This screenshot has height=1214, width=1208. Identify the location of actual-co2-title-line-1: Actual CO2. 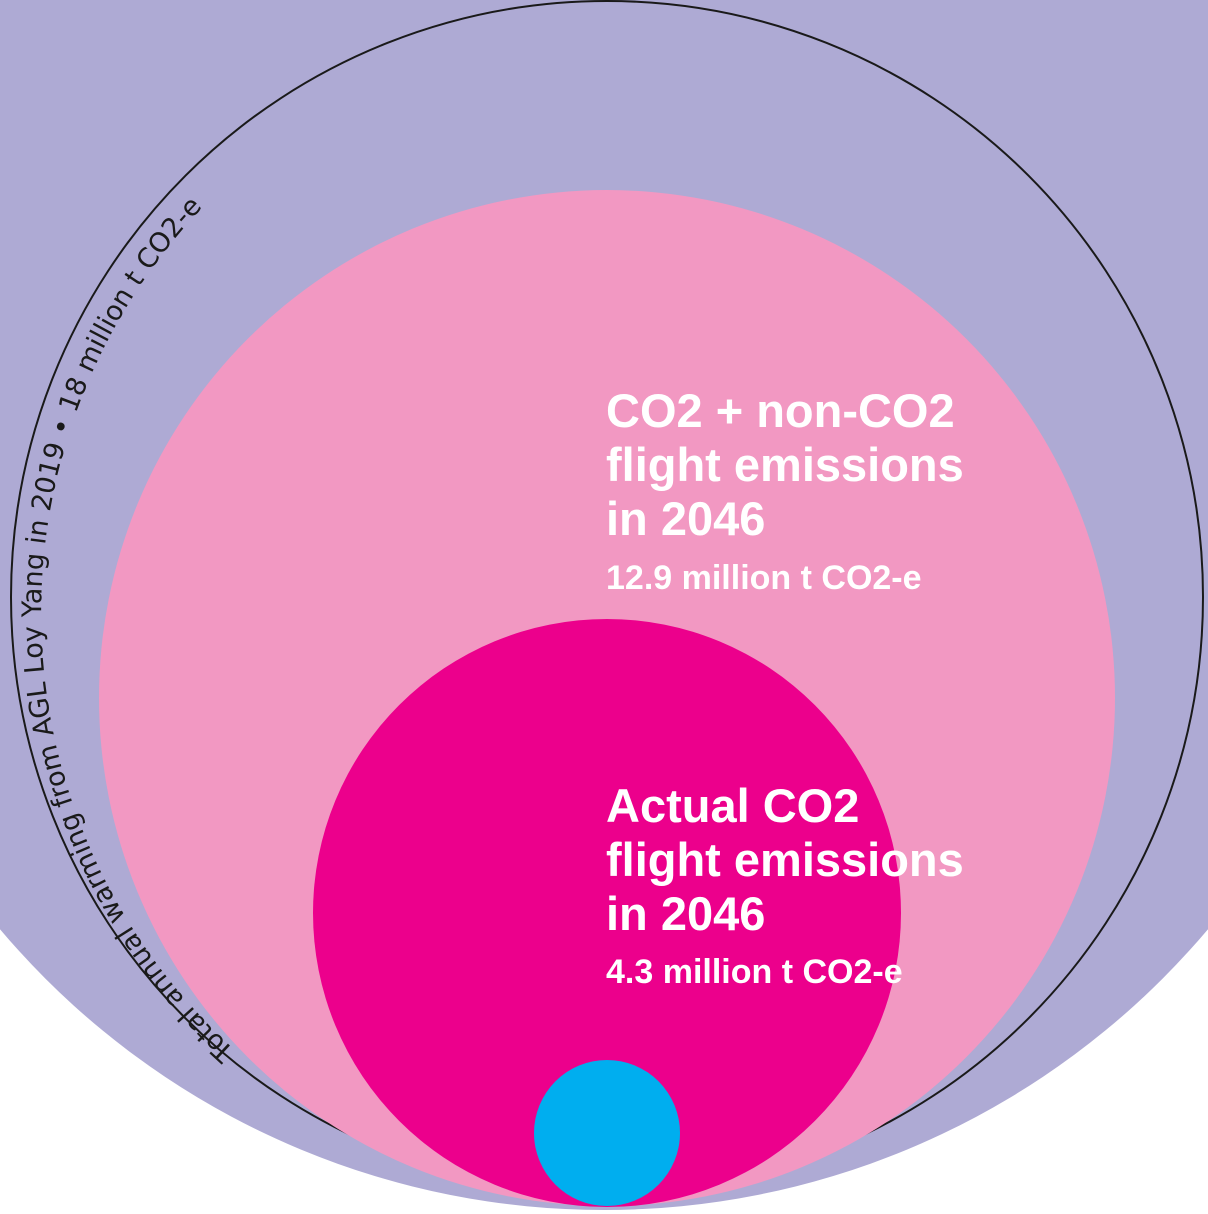
(732, 805).